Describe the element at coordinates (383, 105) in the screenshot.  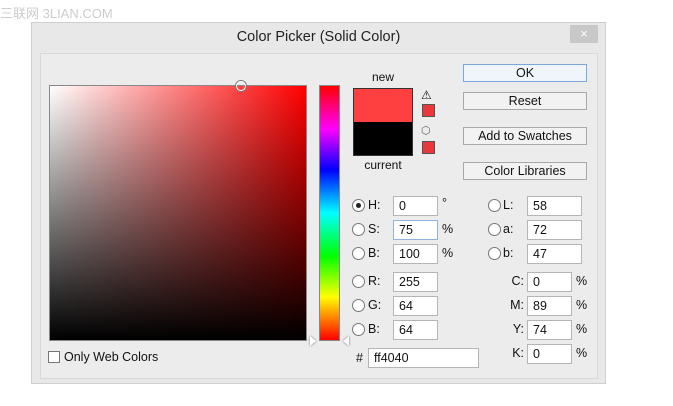
I see `new-color-swatch` at that location.